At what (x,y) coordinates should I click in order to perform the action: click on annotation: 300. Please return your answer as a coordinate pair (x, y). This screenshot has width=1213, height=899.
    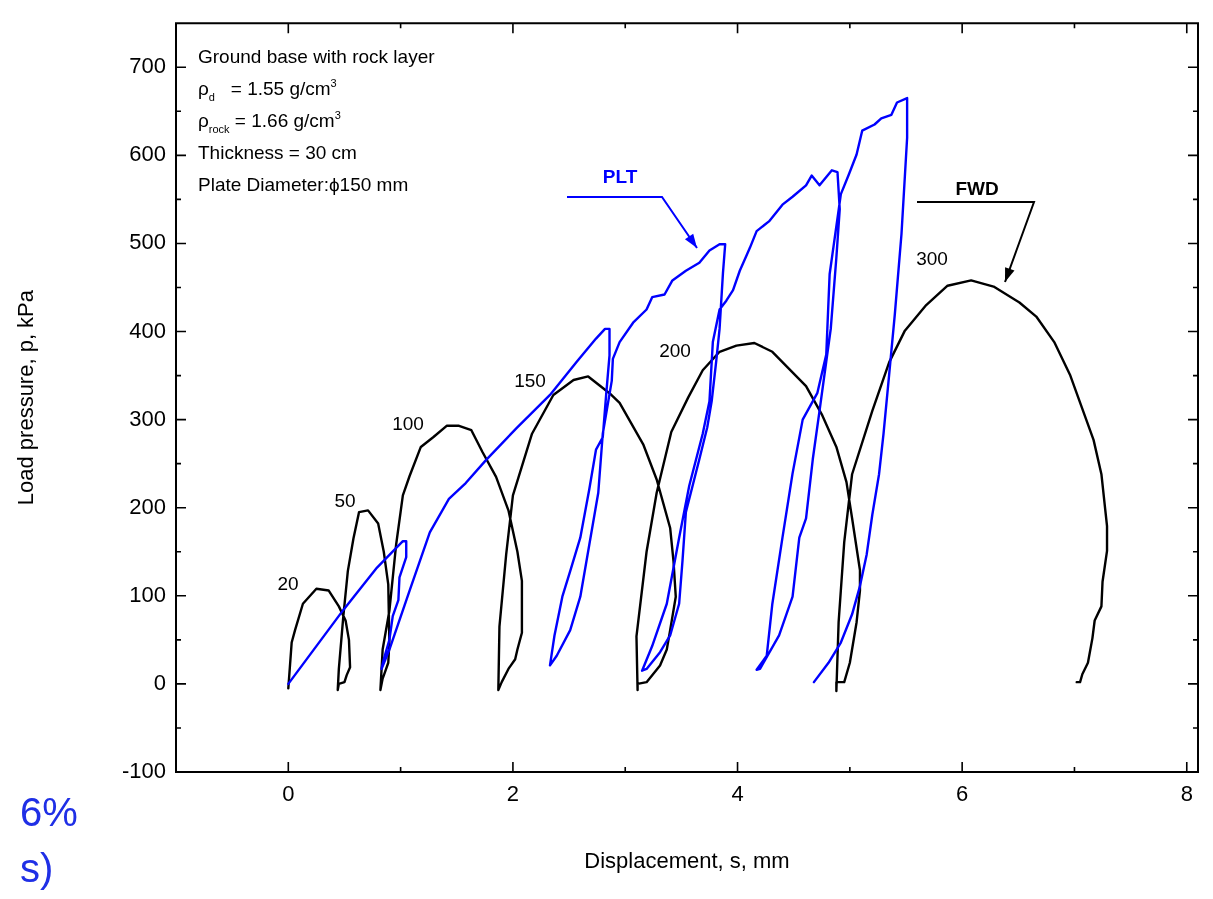
    Looking at the image, I should click on (932, 258).